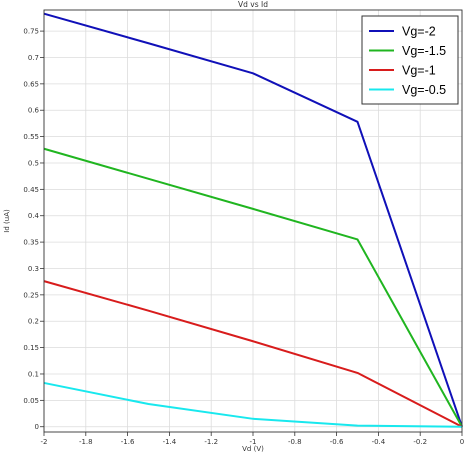 This screenshot has height=457, width=474. What do you see at coordinates (424, 90) in the screenshot?
I see `legend-label: Vg=-0.5` at bounding box center [424, 90].